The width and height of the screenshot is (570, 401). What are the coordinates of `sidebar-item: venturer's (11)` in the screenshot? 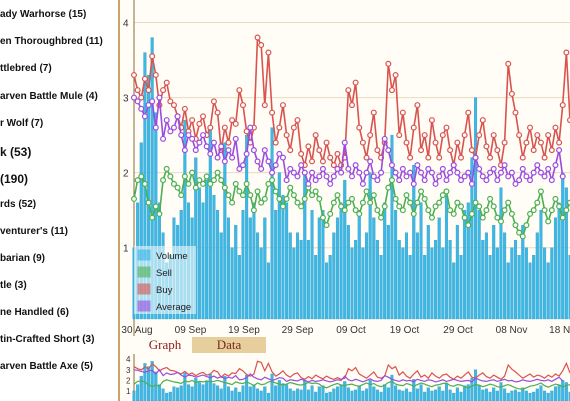 It's located at (34, 231).